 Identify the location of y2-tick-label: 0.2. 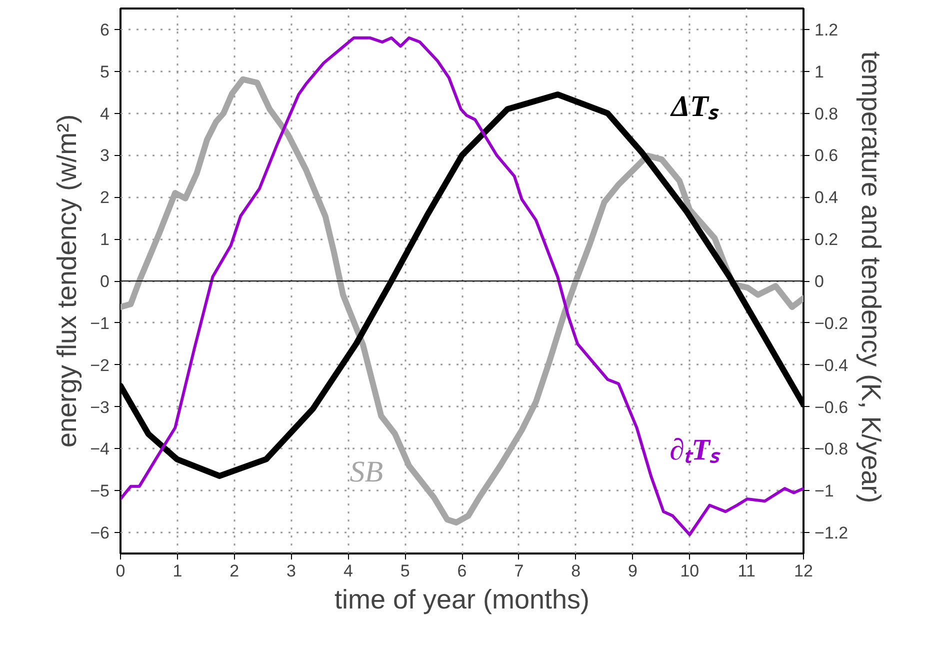
(826, 240).